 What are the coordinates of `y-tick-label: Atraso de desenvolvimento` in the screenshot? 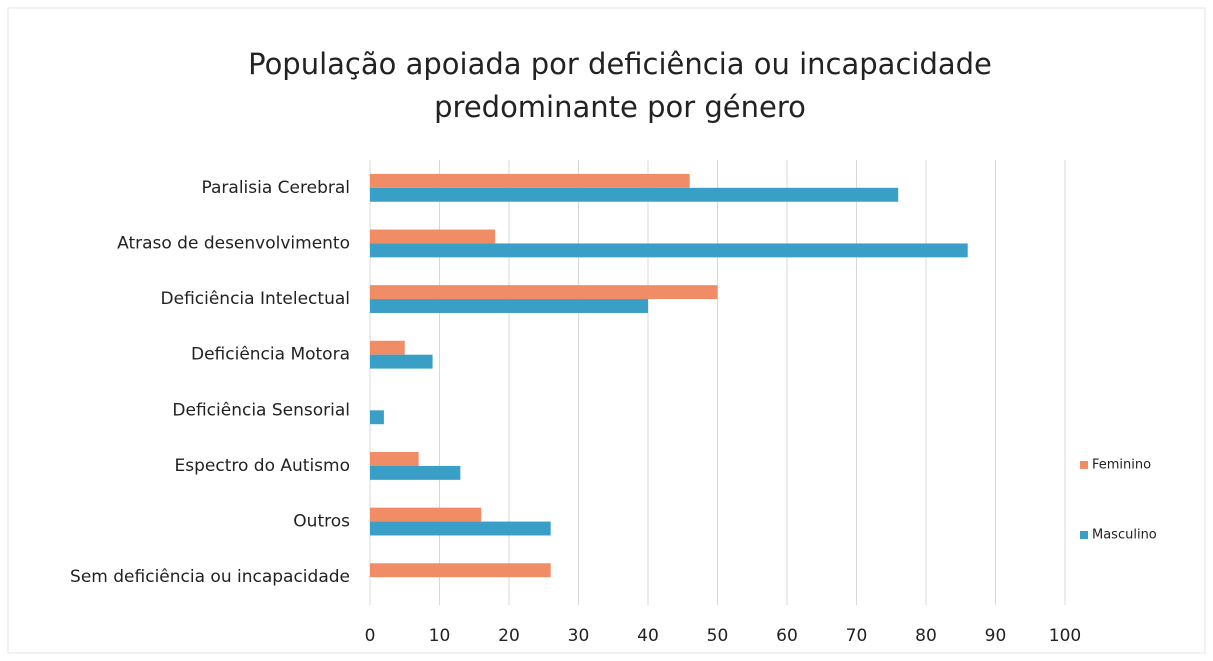 It's located at (233, 243).